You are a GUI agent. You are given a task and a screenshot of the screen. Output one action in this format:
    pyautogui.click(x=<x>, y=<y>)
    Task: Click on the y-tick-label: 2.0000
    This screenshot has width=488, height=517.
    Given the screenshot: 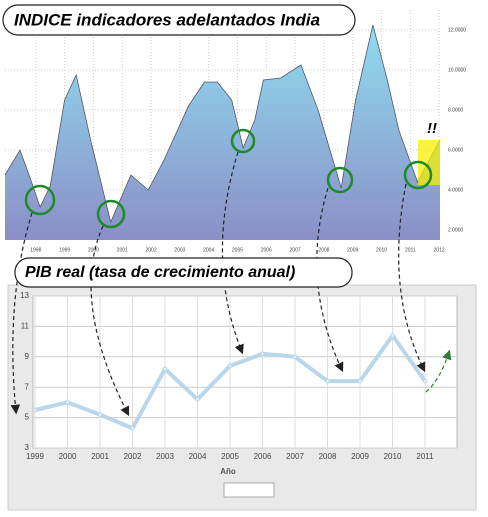 What is the action you would take?
    pyautogui.click(x=456, y=230)
    